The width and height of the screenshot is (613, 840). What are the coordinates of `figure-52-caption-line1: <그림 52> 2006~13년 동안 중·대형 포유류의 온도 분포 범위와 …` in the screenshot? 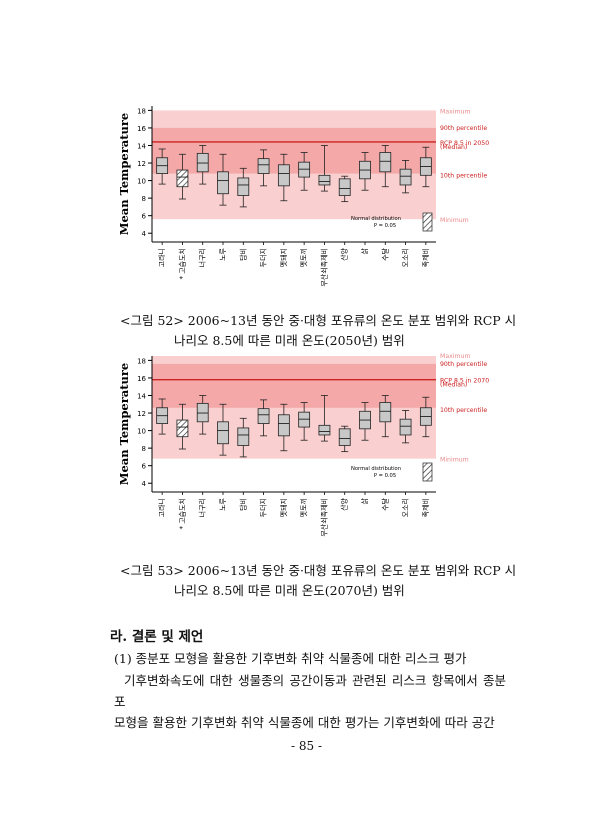 It's located at (318, 320).